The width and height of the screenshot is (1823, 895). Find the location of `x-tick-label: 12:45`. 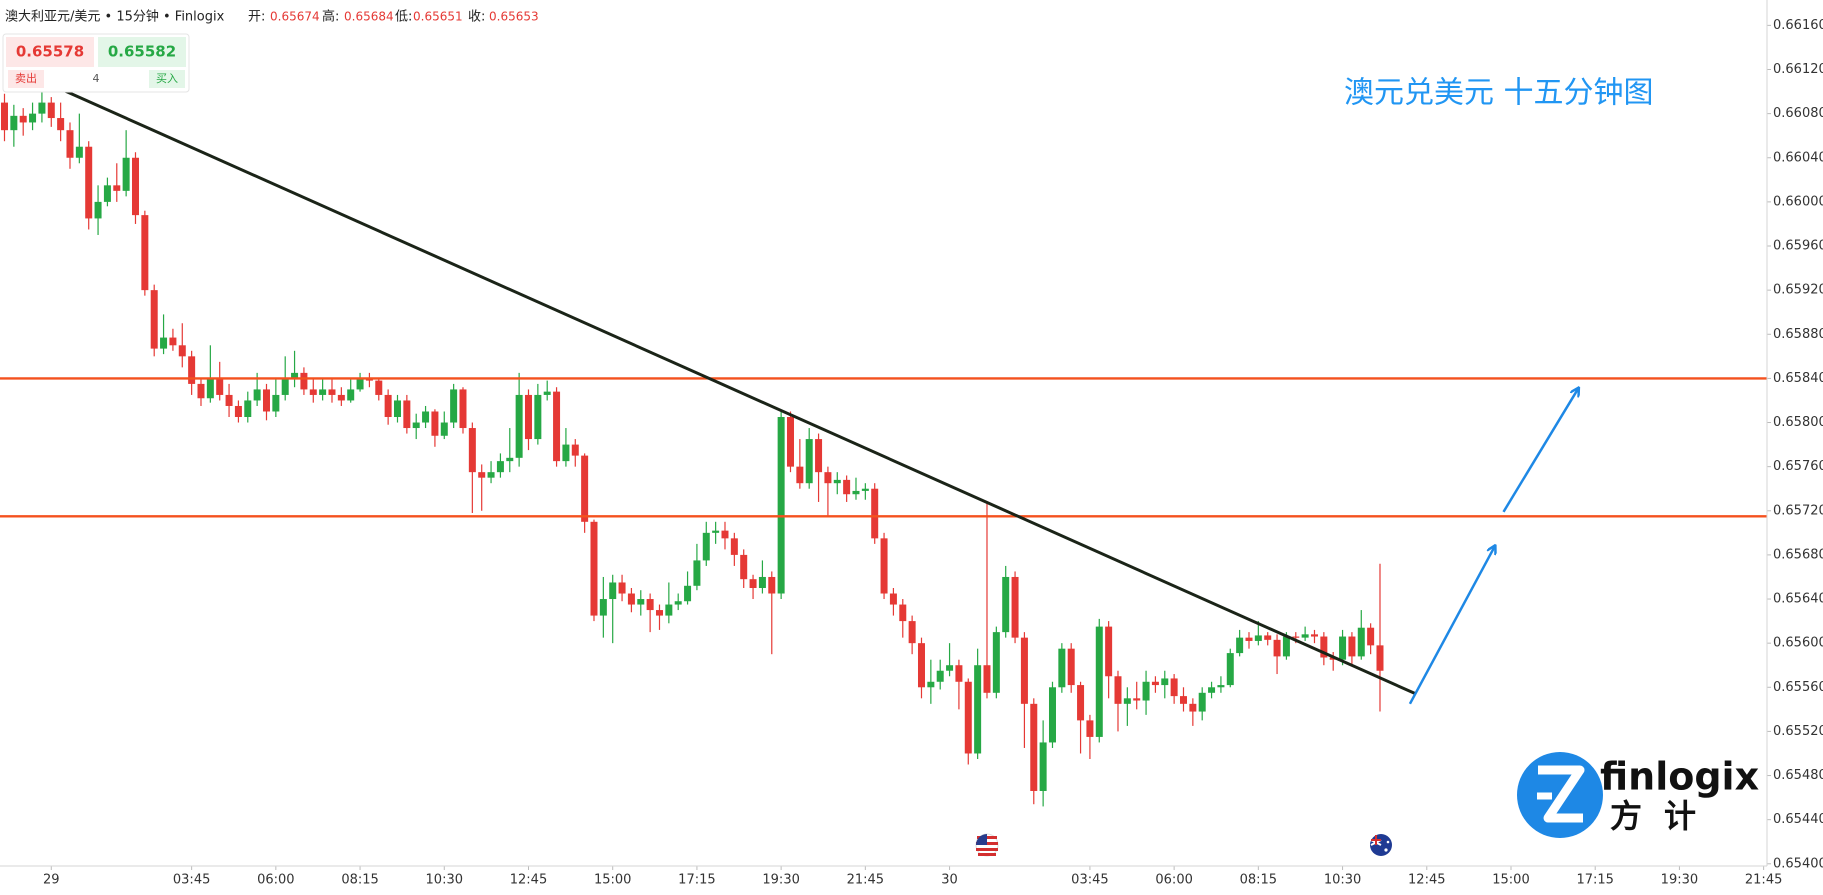

x-tick-label: 12:45 is located at coordinates (528, 880).